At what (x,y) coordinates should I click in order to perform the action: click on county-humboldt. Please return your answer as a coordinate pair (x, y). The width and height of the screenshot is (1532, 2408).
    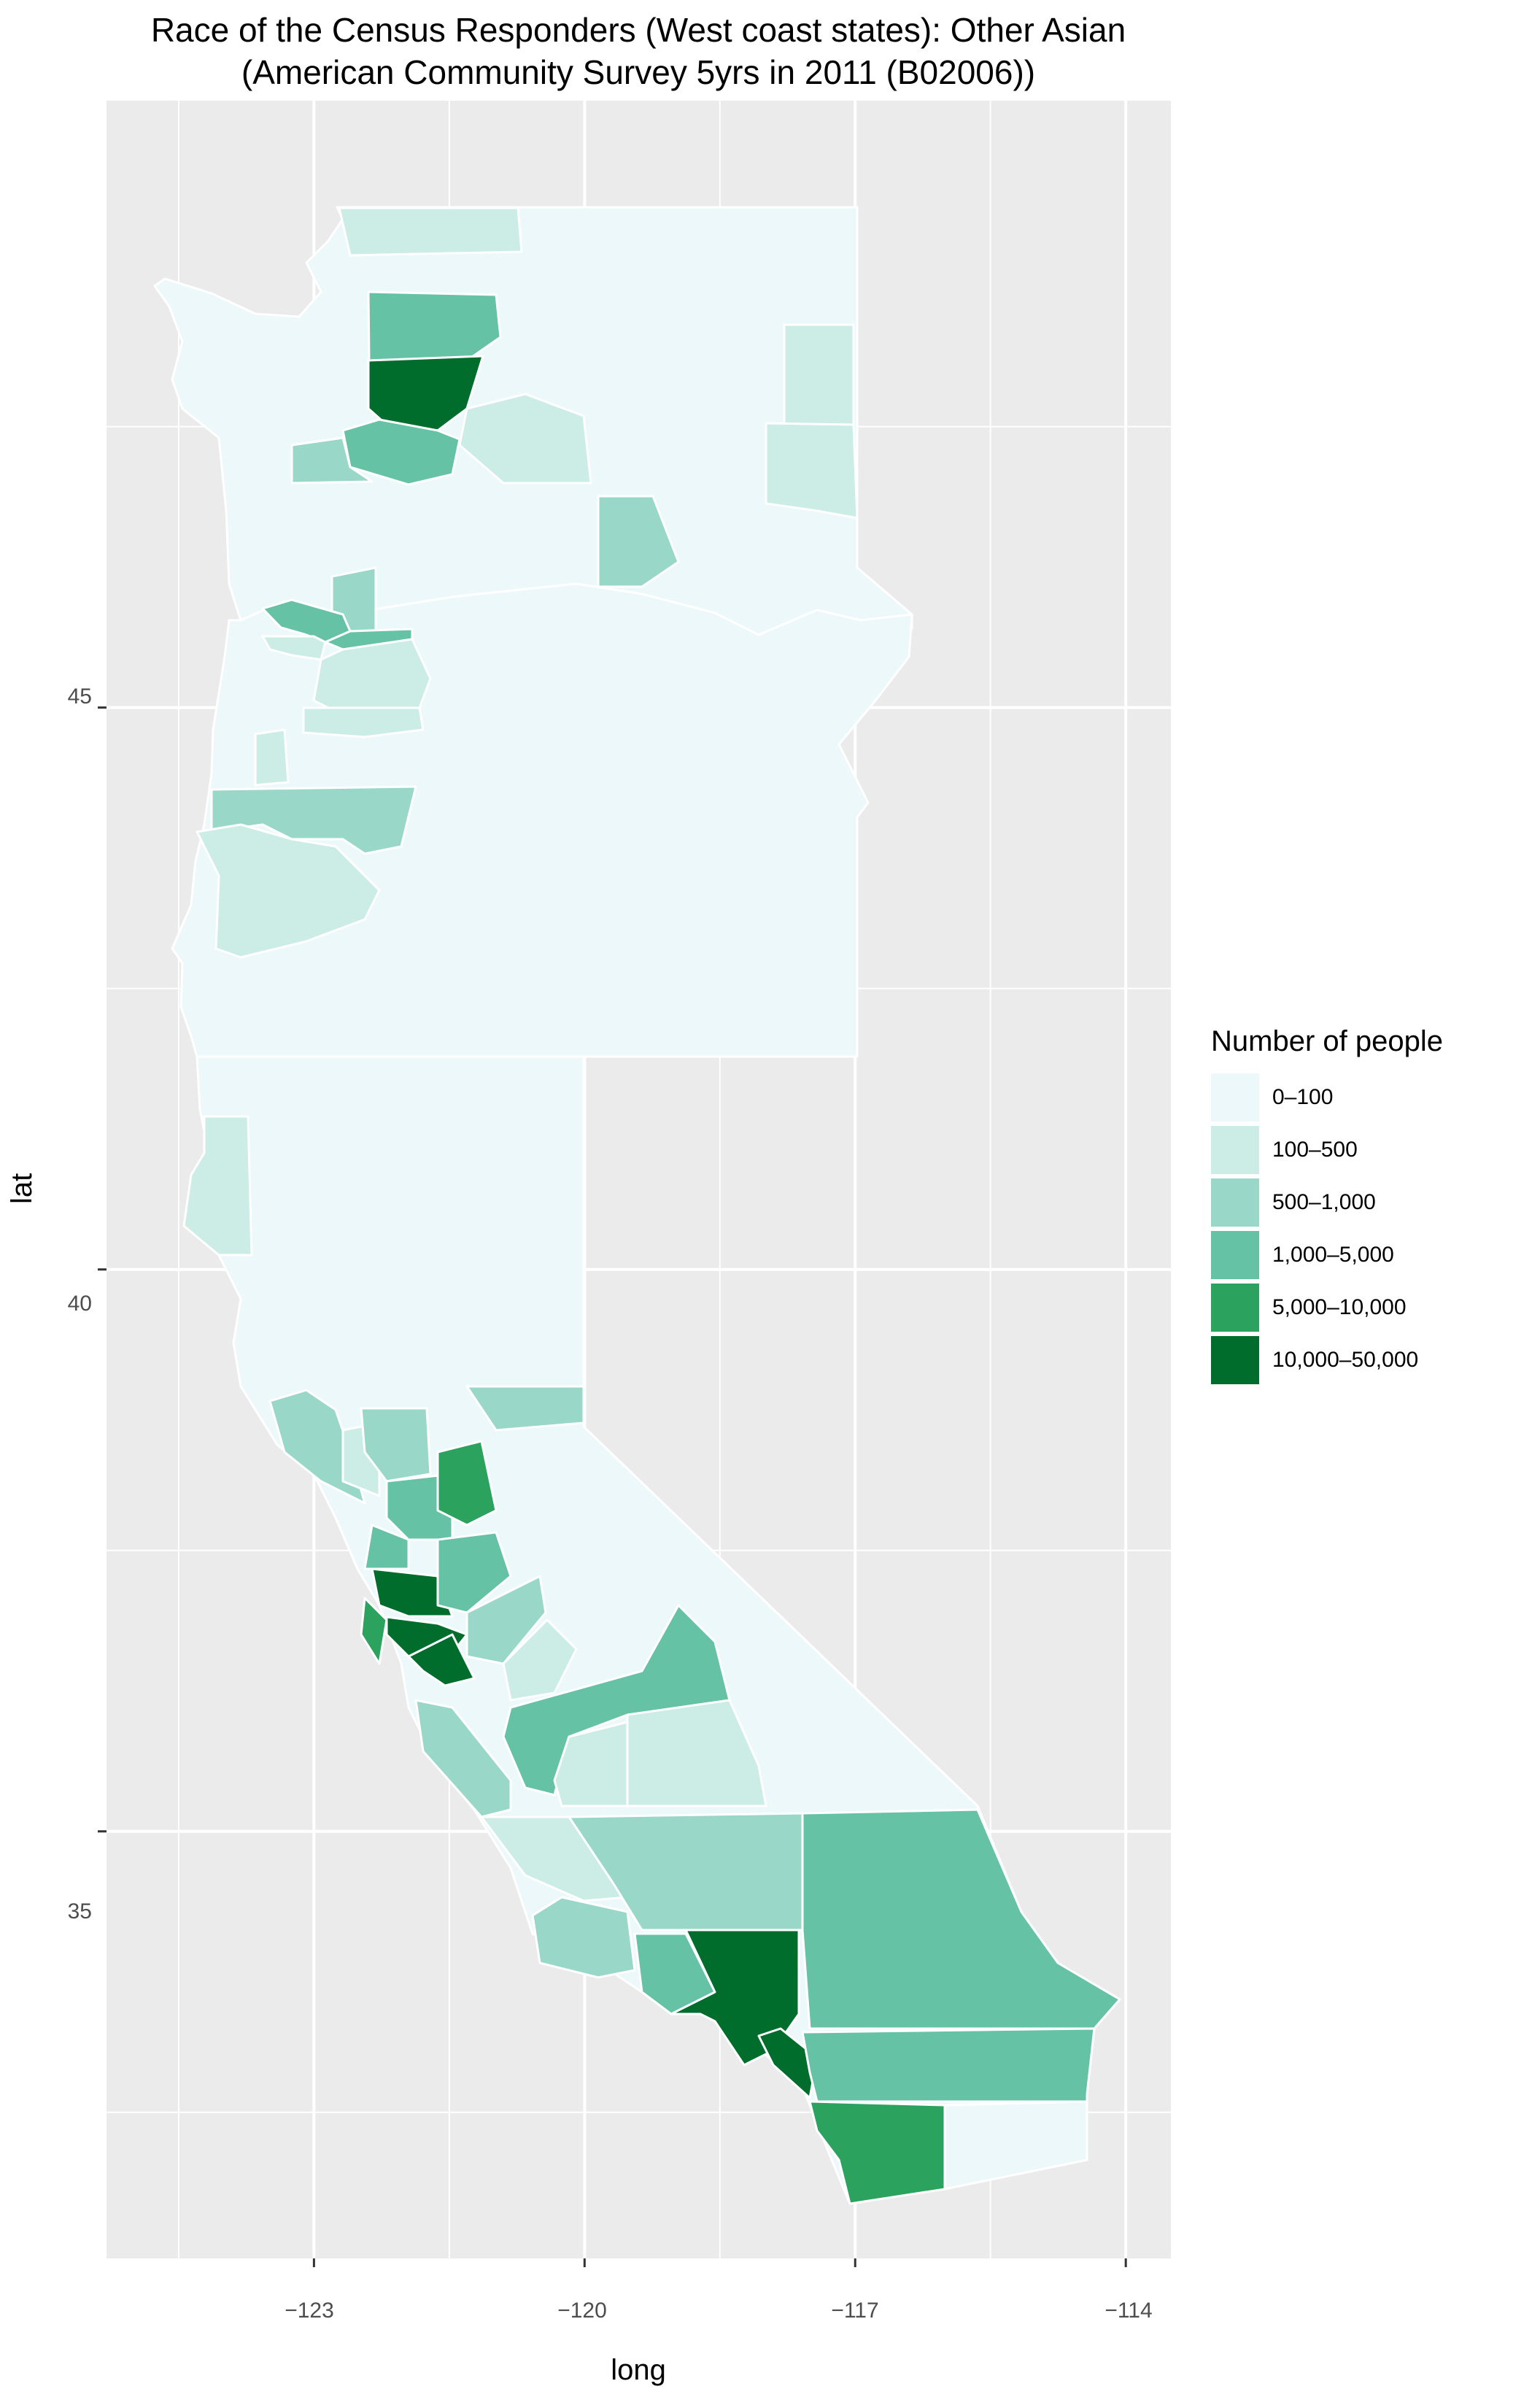
    Looking at the image, I should click on (218, 1186).